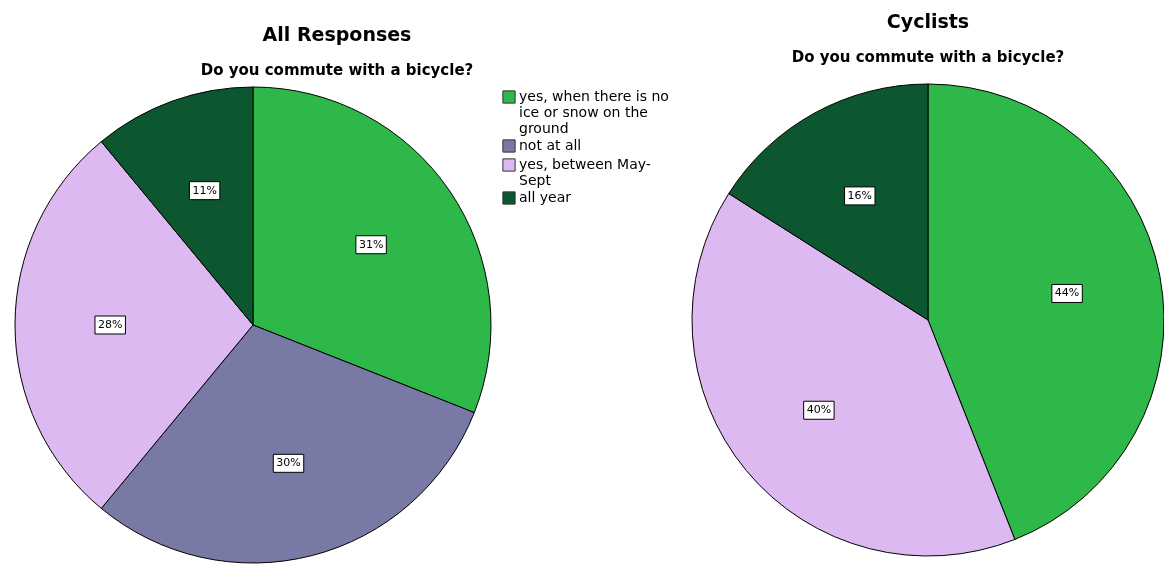  Describe the element at coordinates (204, 190) in the screenshot. I see `data-label: 11%` at that location.